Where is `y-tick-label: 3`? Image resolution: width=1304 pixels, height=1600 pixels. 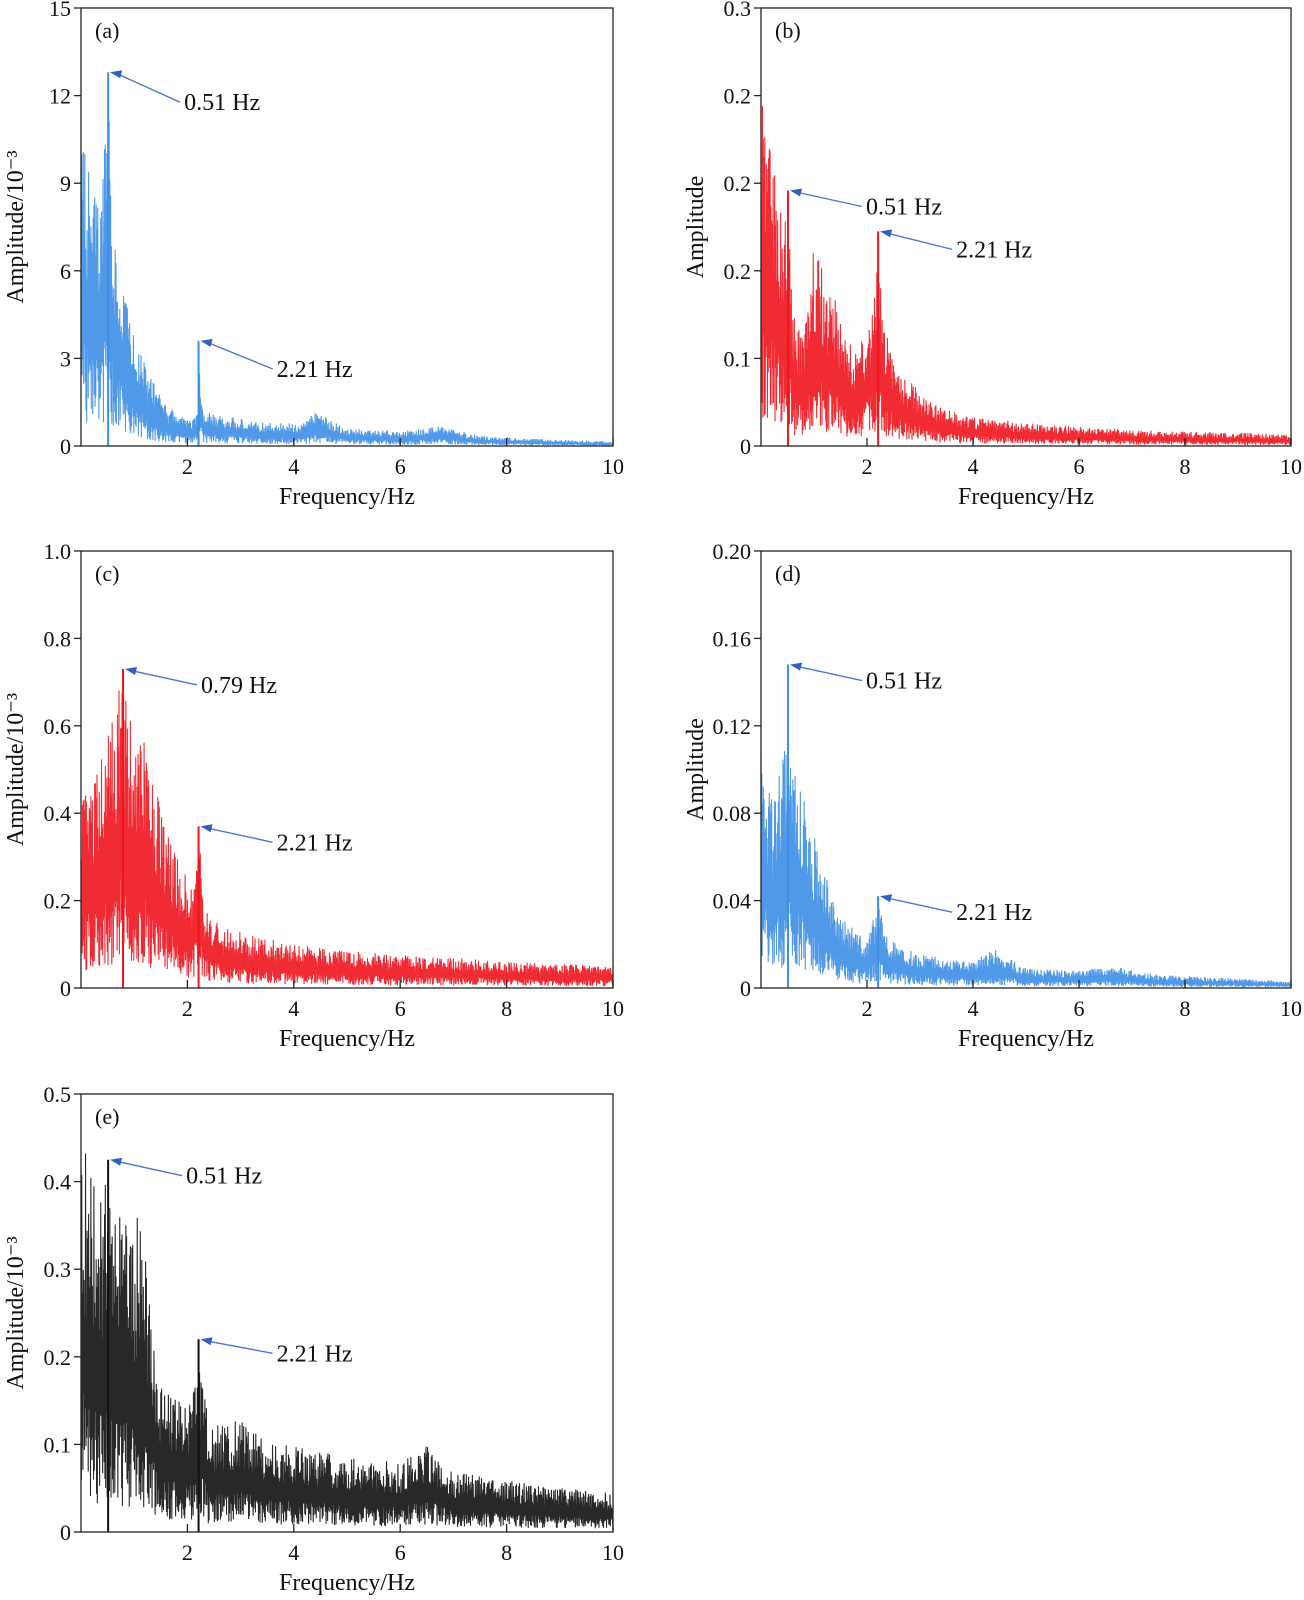
y-tick-label: 3 is located at coordinates (65, 358).